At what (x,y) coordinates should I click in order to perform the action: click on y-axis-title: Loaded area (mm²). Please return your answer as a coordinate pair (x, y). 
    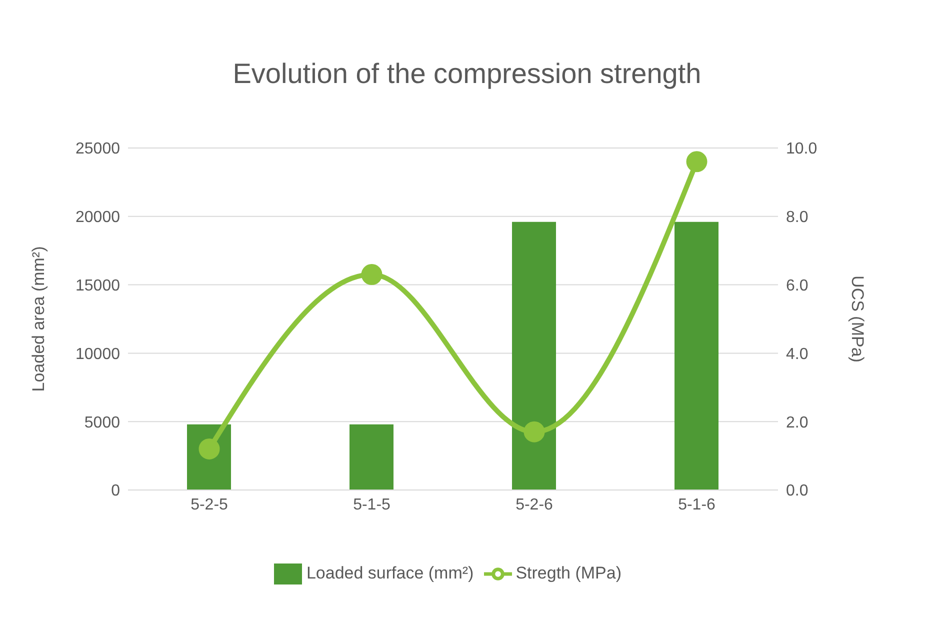
    Looking at the image, I should click on (38, 319).